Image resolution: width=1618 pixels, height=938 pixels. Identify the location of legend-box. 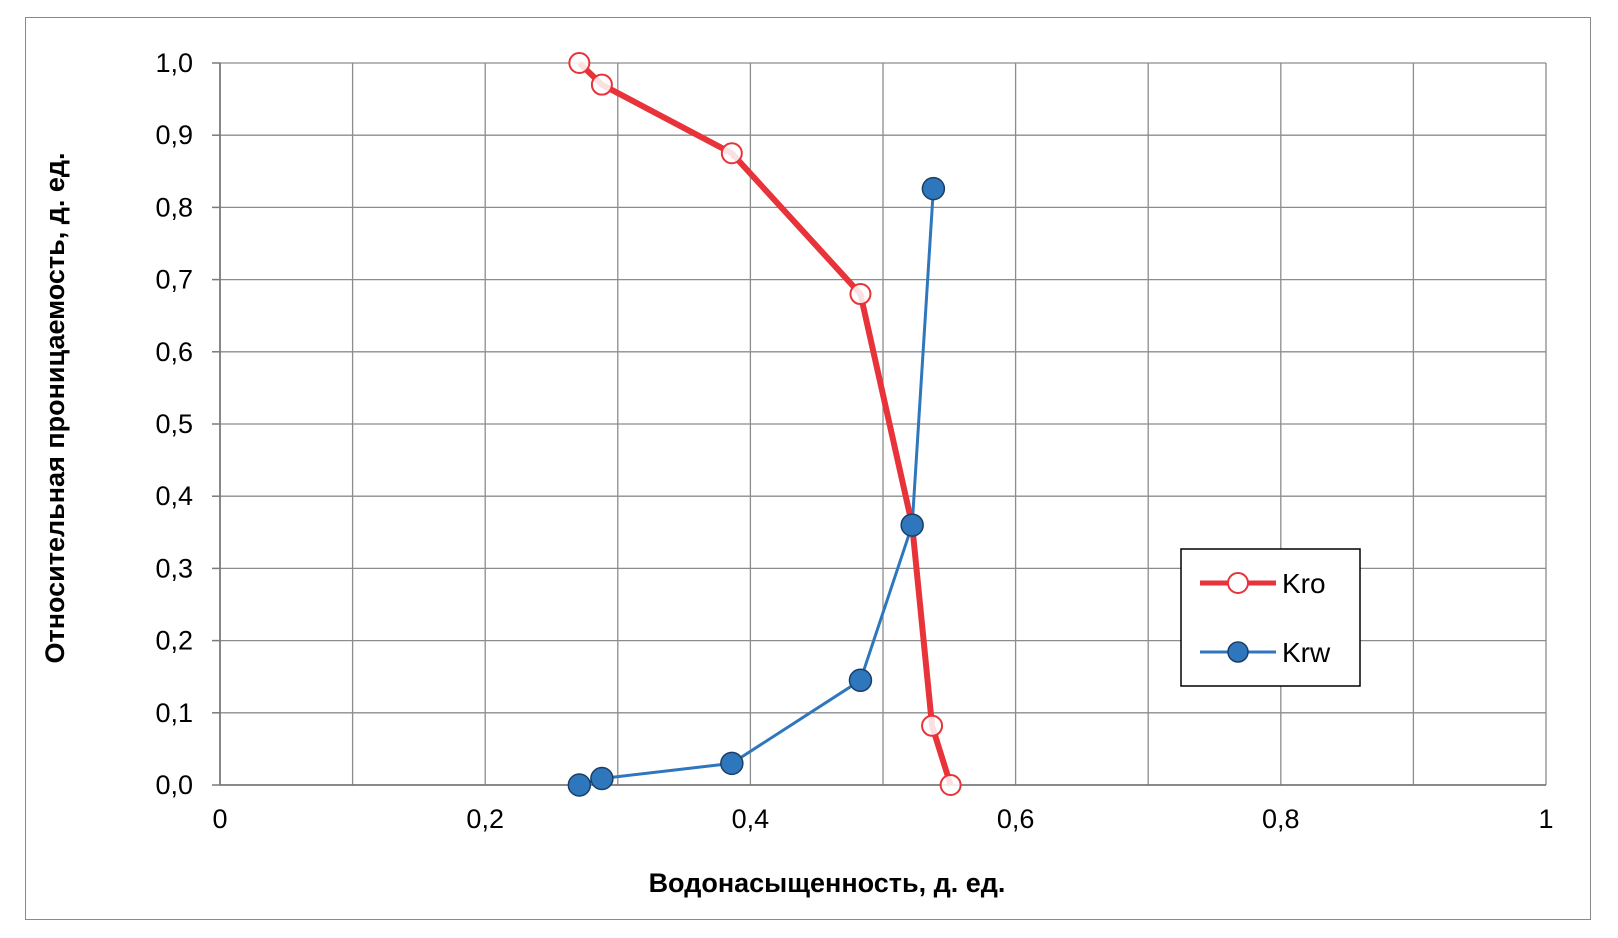
(1270, 617).